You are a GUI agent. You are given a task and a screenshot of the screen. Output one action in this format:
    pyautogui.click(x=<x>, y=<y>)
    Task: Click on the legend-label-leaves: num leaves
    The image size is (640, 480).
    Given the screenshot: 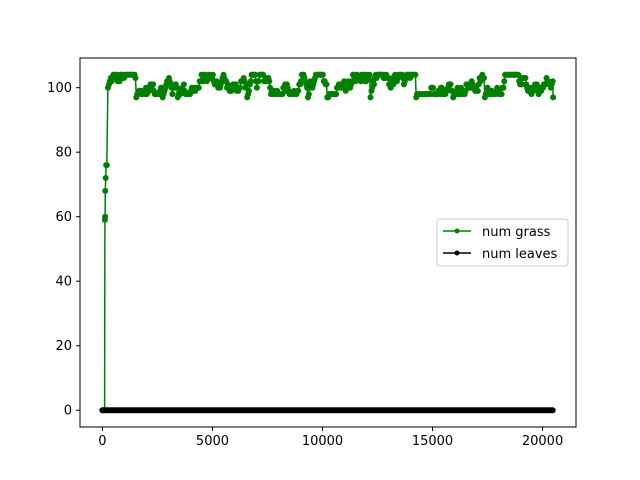 What is the action you would take?
    pyautogui.click(x=520, y=254)
    